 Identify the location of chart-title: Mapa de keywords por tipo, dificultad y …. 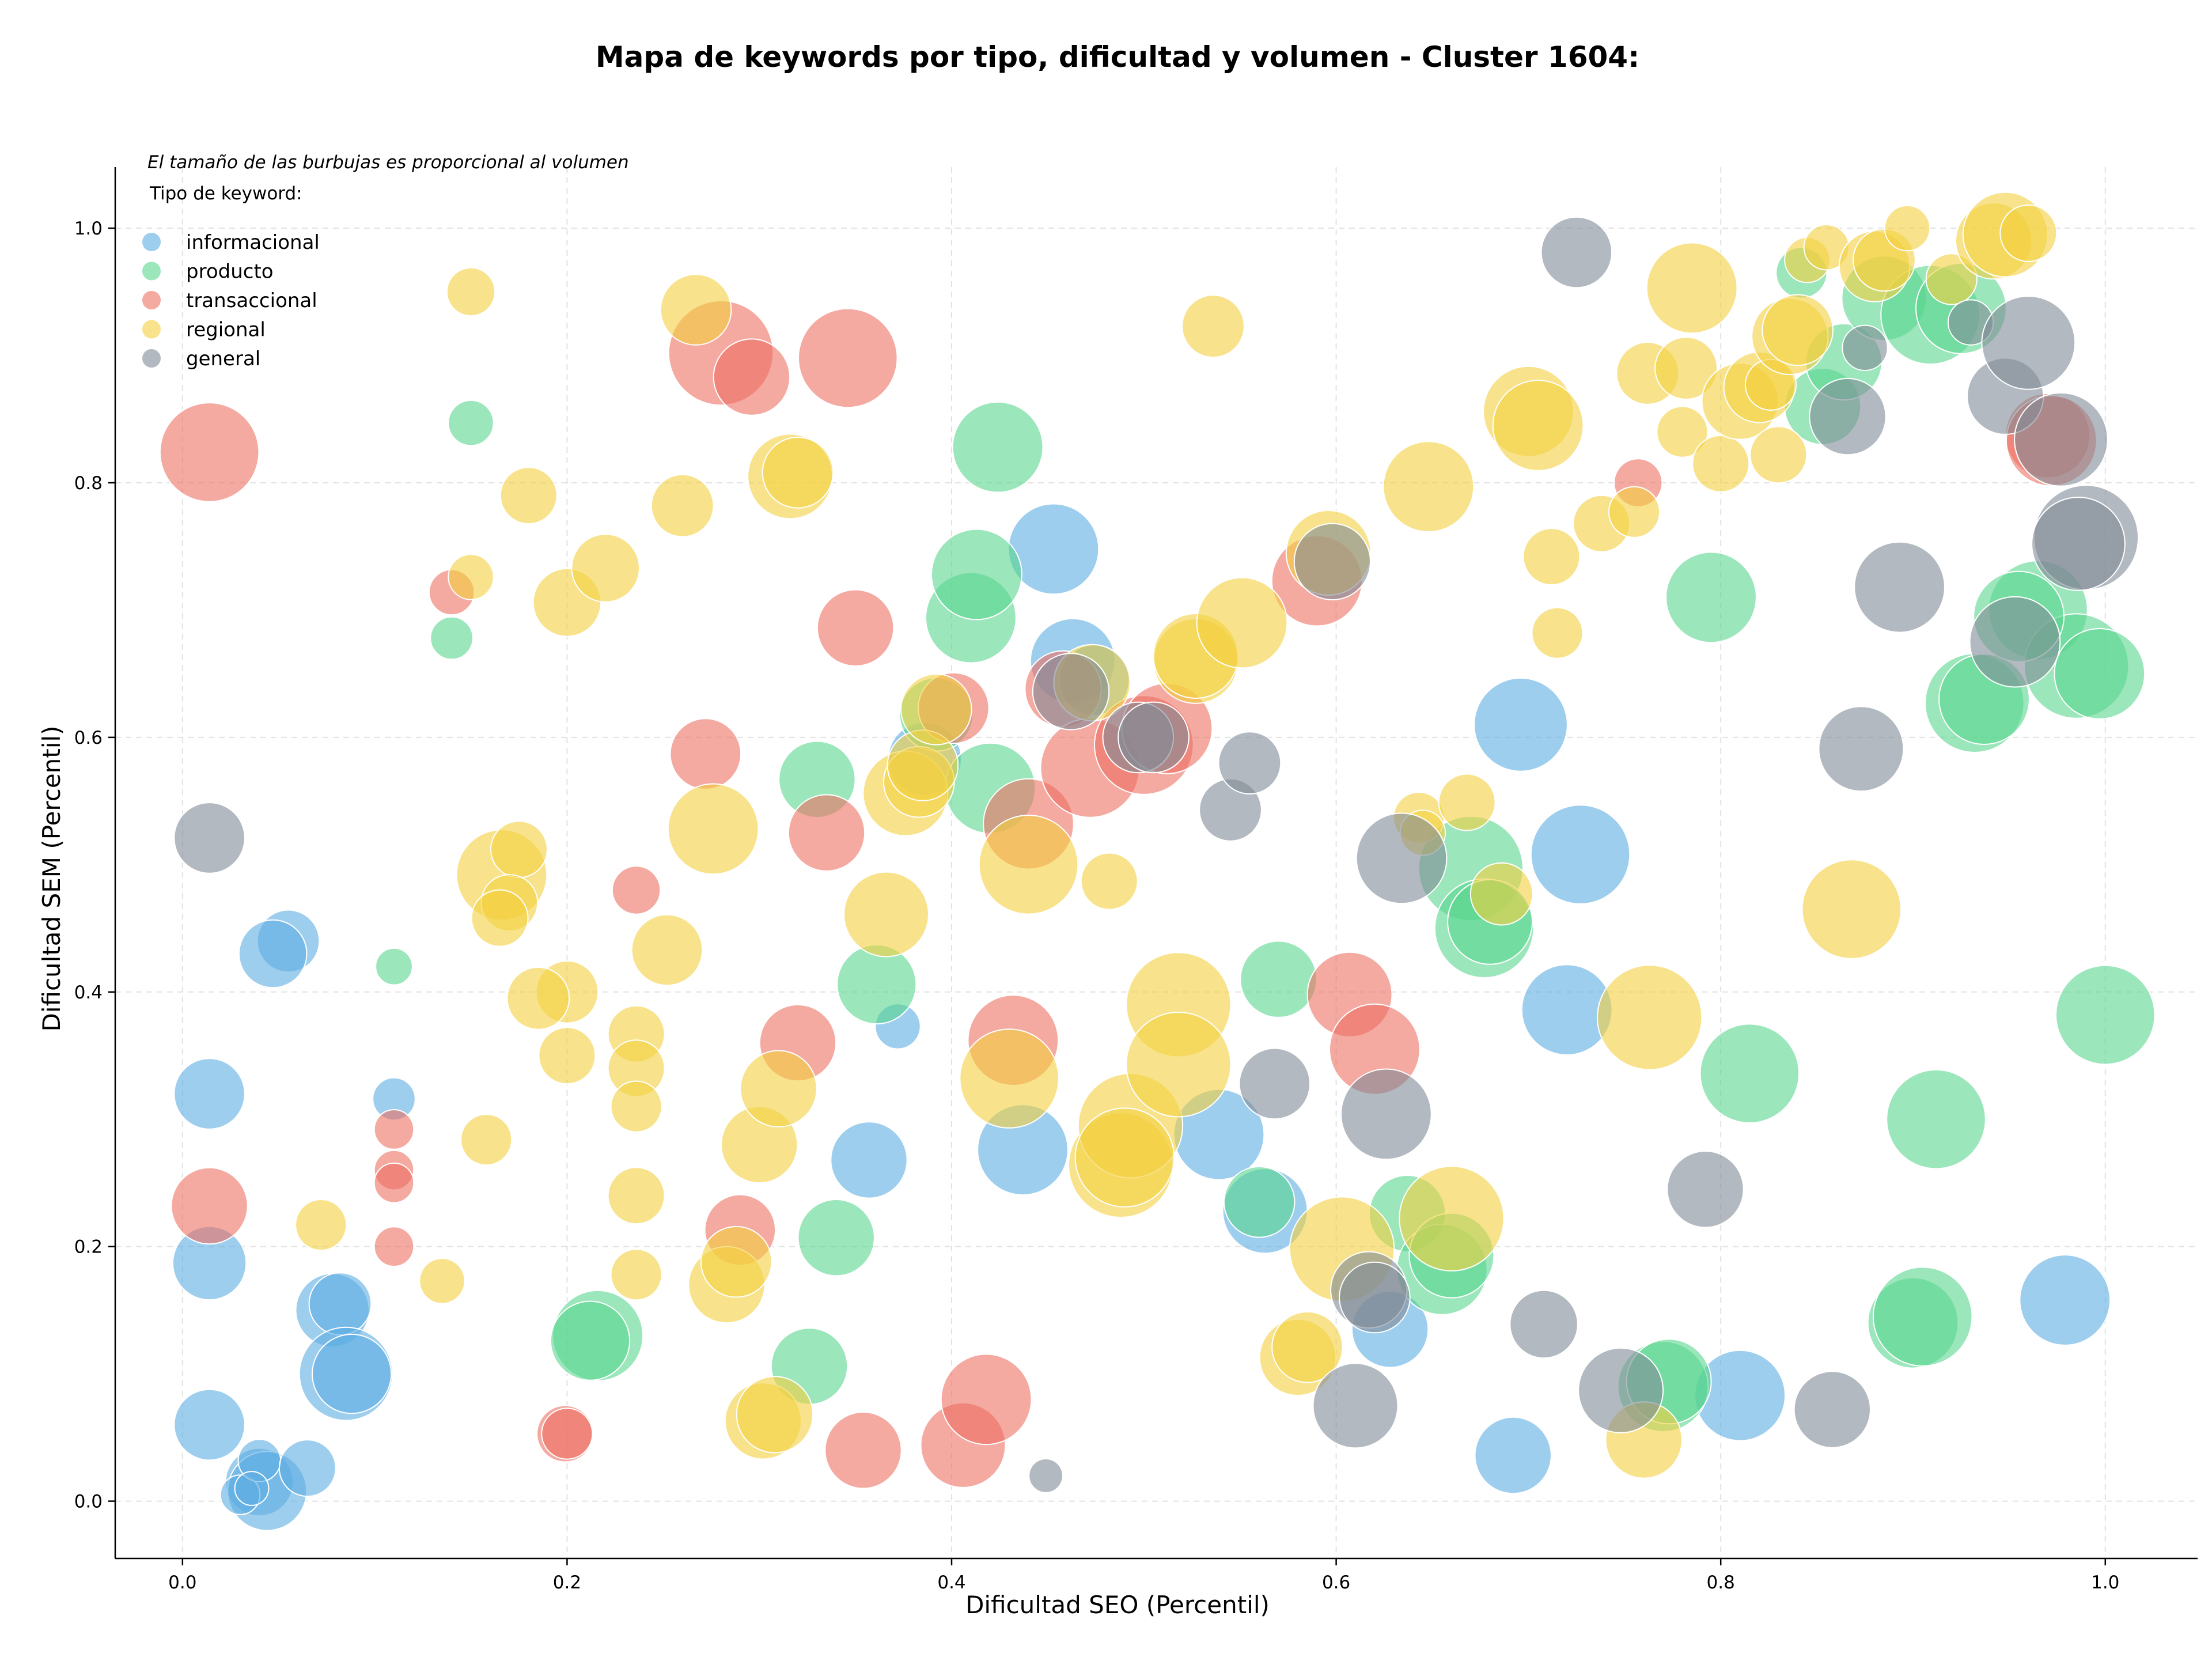
(1117, 57).